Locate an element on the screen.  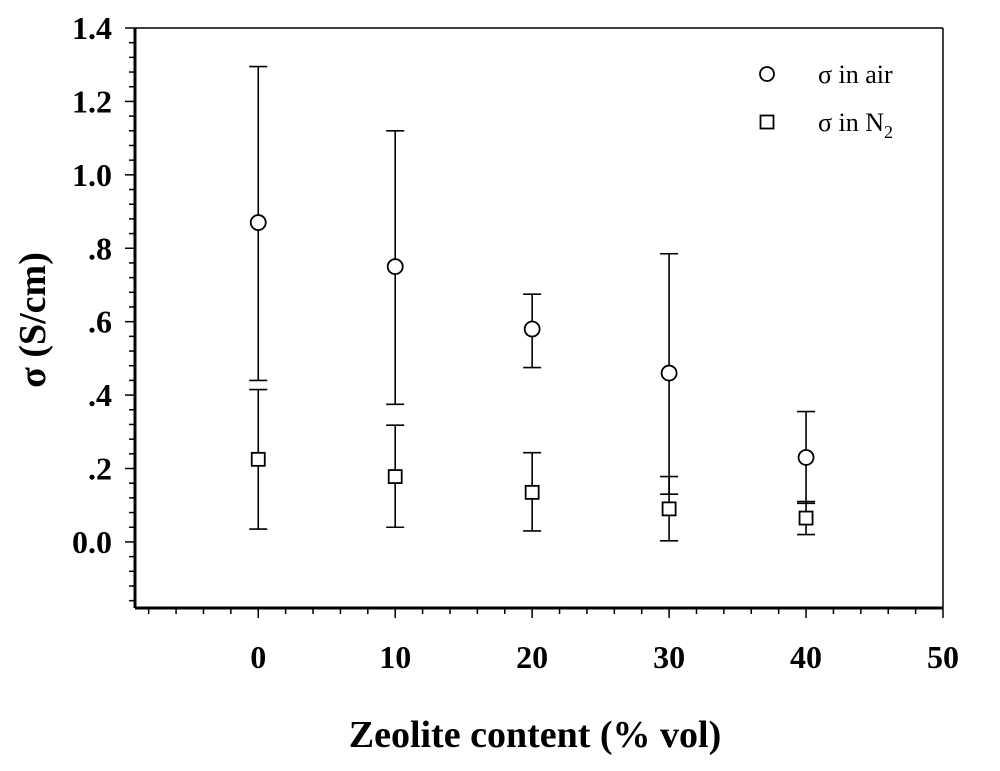
y-axis: 0.0 .2 .4 .6 .8 1.0 1.2 1.4 is located at coordinates (103, 306).